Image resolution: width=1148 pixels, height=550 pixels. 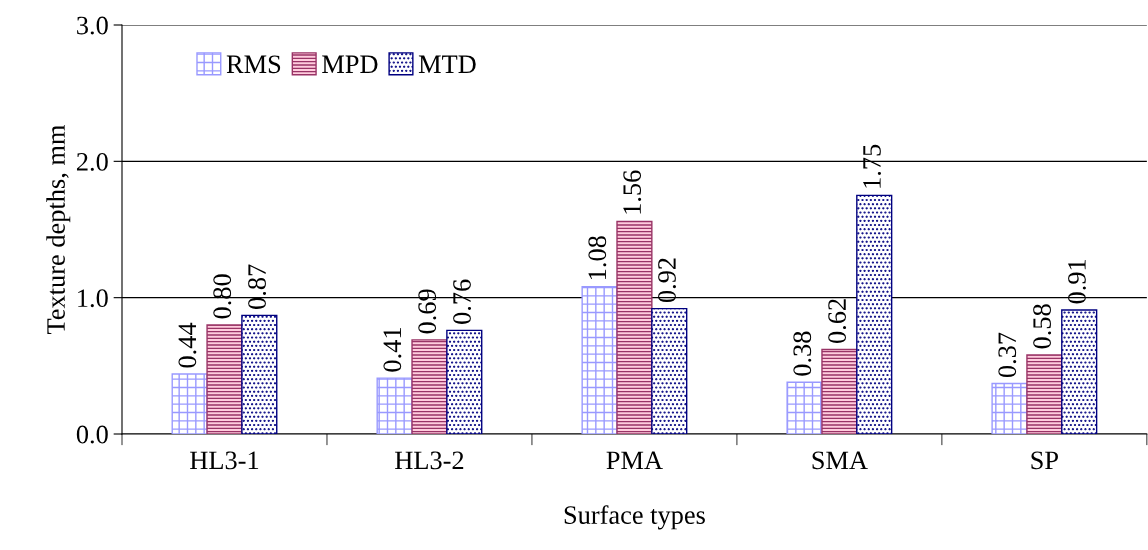 What do you see at coordinates (634, 460) in the screenshot?
I see `x-tick-label: PMA` at bounding box center [634, 460].